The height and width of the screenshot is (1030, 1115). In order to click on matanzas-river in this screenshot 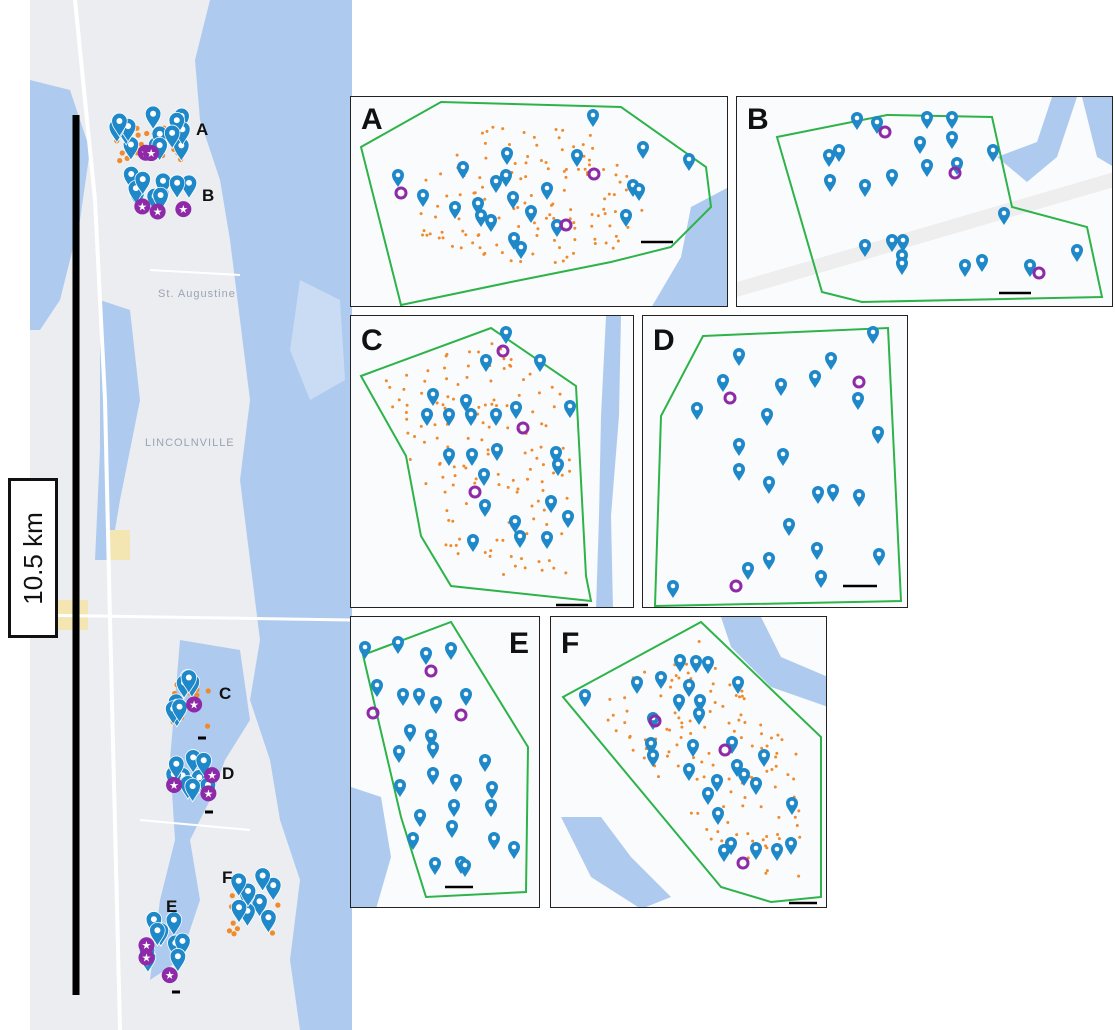, I will do `click(273, 515)`.